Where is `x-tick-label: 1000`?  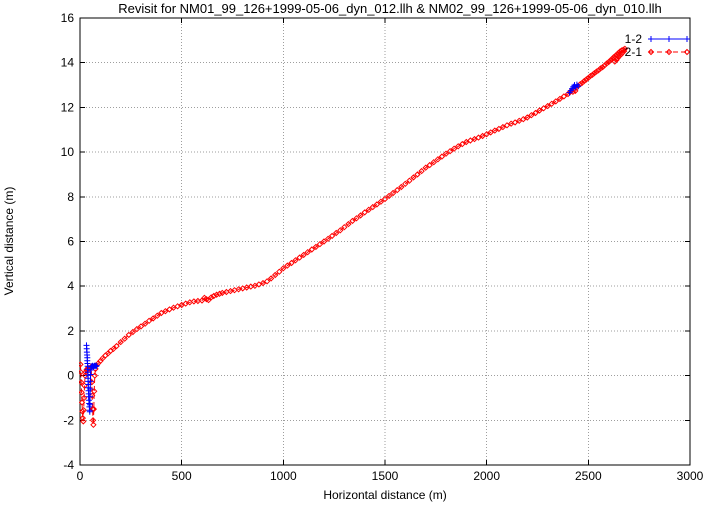
x-tick-label: 1000 is located at coordinates (283, 476).